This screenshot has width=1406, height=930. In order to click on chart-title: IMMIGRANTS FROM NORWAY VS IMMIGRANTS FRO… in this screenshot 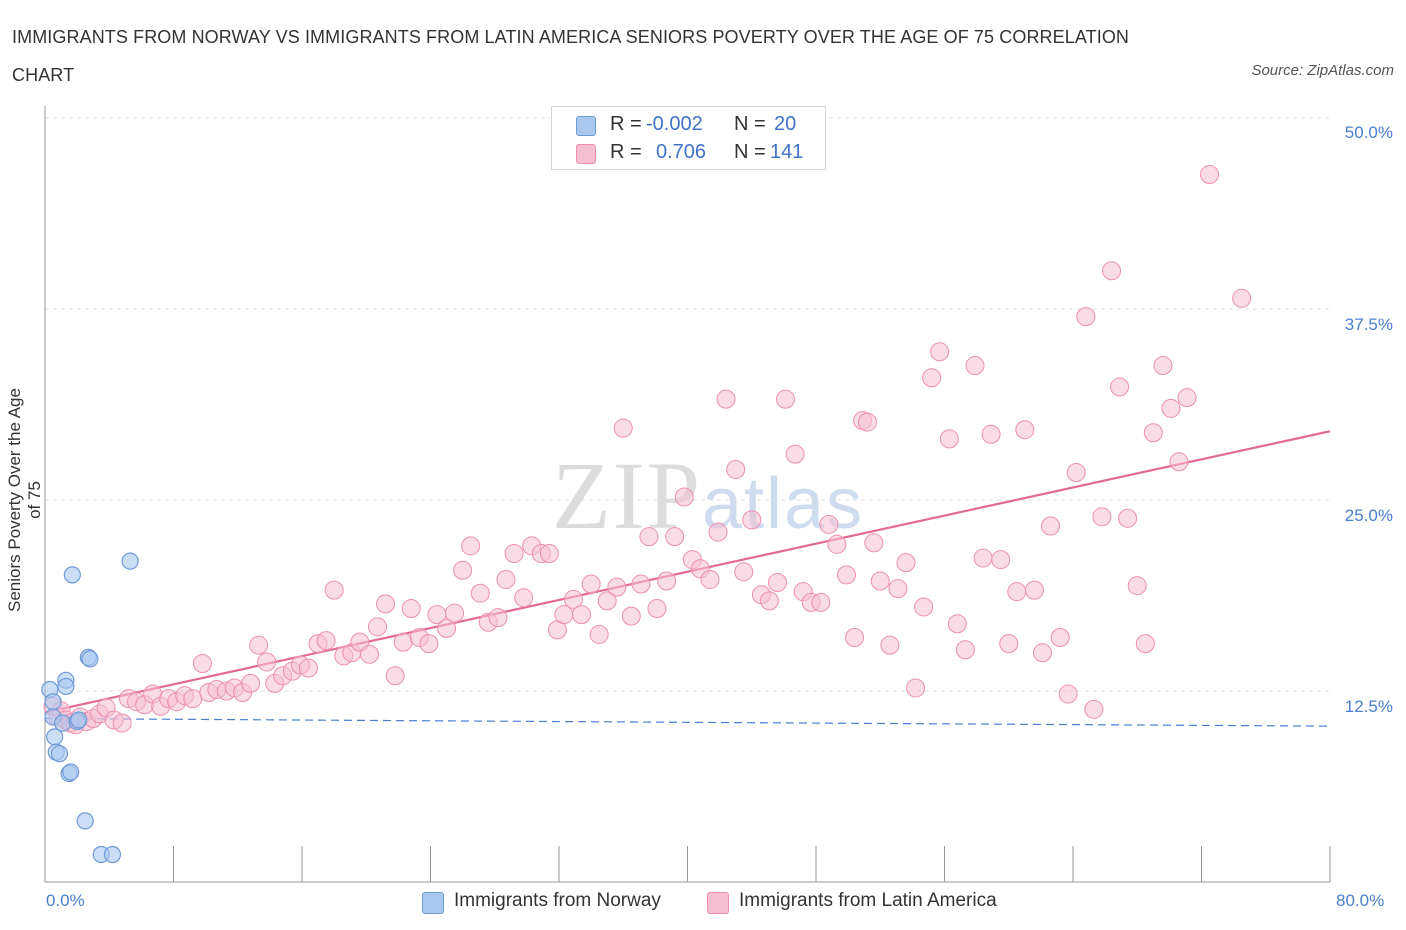, I will do `click(571, 56)`.